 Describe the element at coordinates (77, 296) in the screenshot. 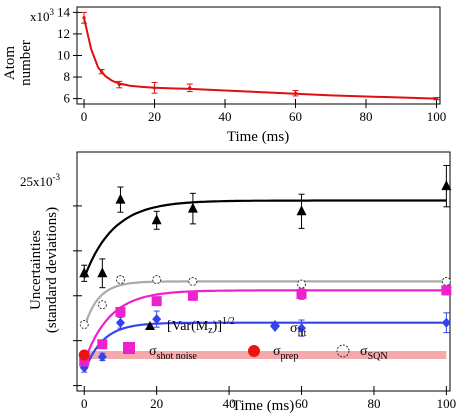

I see `bottom-y-ticks` at that location.